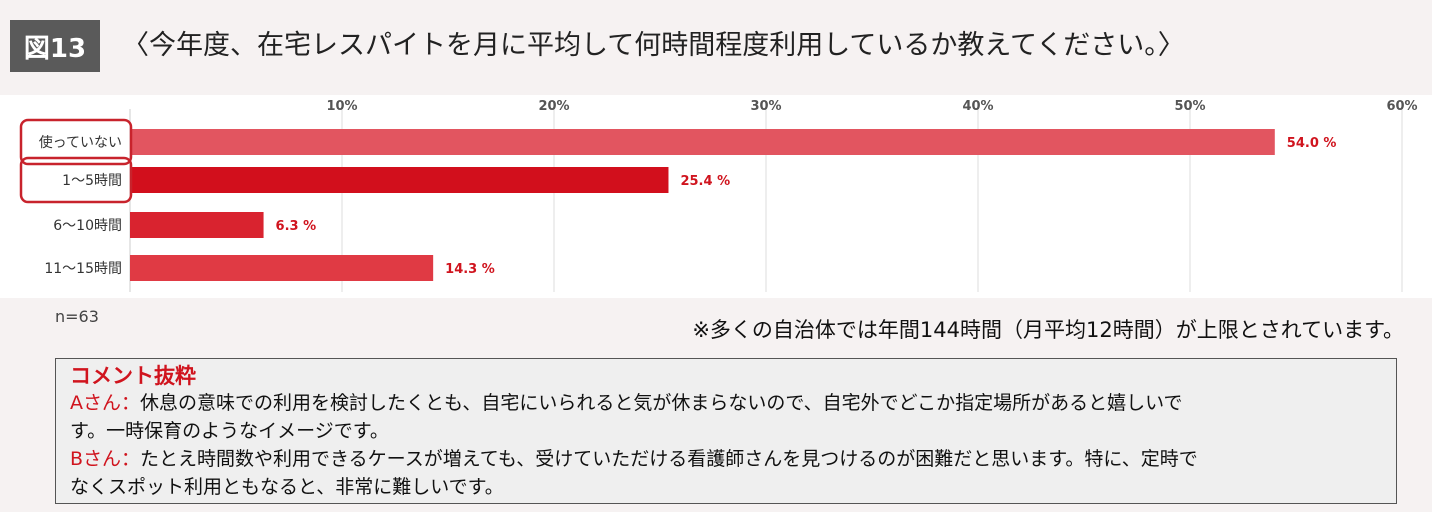 The height and width of the screenshot is (512, 1432). What do you see at coordinates (470, 269) in the screenshot?
I see `data-label: 14.3 %` at bounding box center [470, 269].